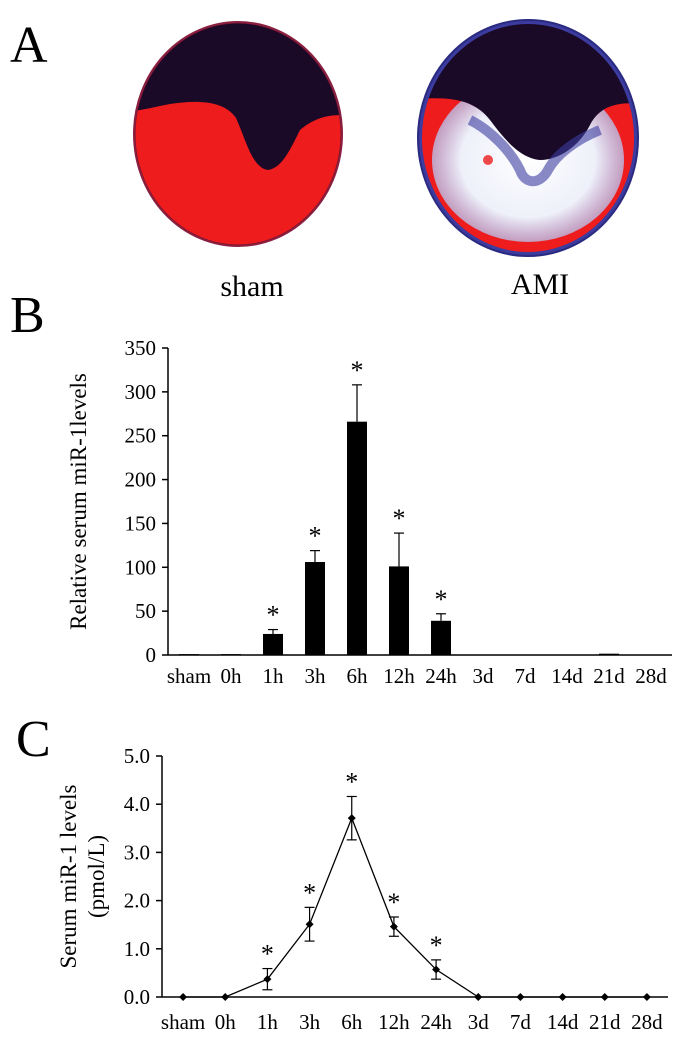 Image resolution: width=684 pixels, height=1050 pixels. Describe the element at coordinates (151, 655) in the screenshot. I see `y-tick-label: 0` at that location.